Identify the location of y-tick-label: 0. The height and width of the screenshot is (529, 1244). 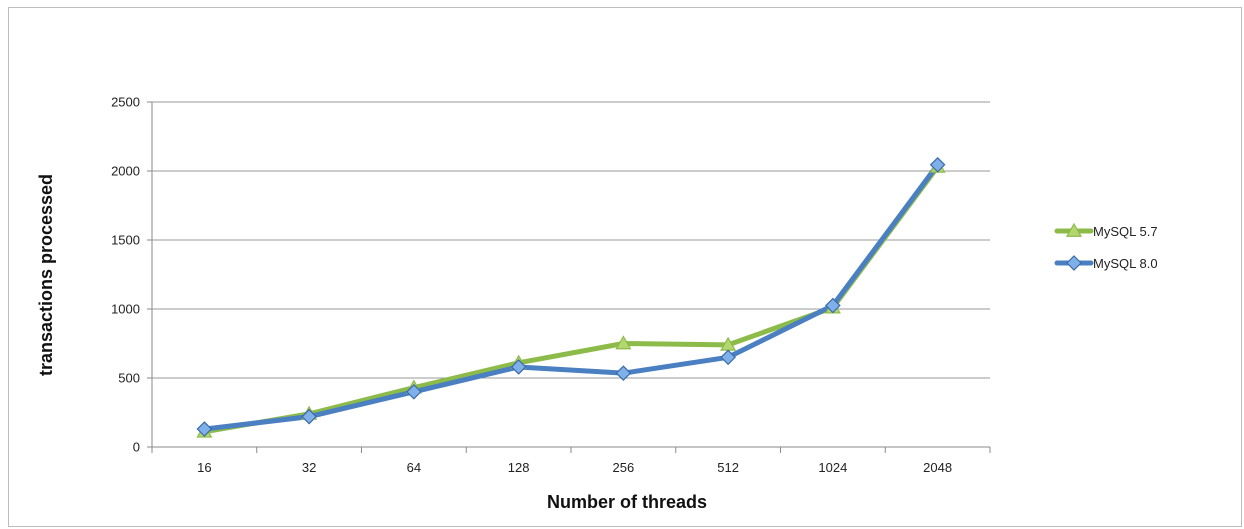
(136, 447).